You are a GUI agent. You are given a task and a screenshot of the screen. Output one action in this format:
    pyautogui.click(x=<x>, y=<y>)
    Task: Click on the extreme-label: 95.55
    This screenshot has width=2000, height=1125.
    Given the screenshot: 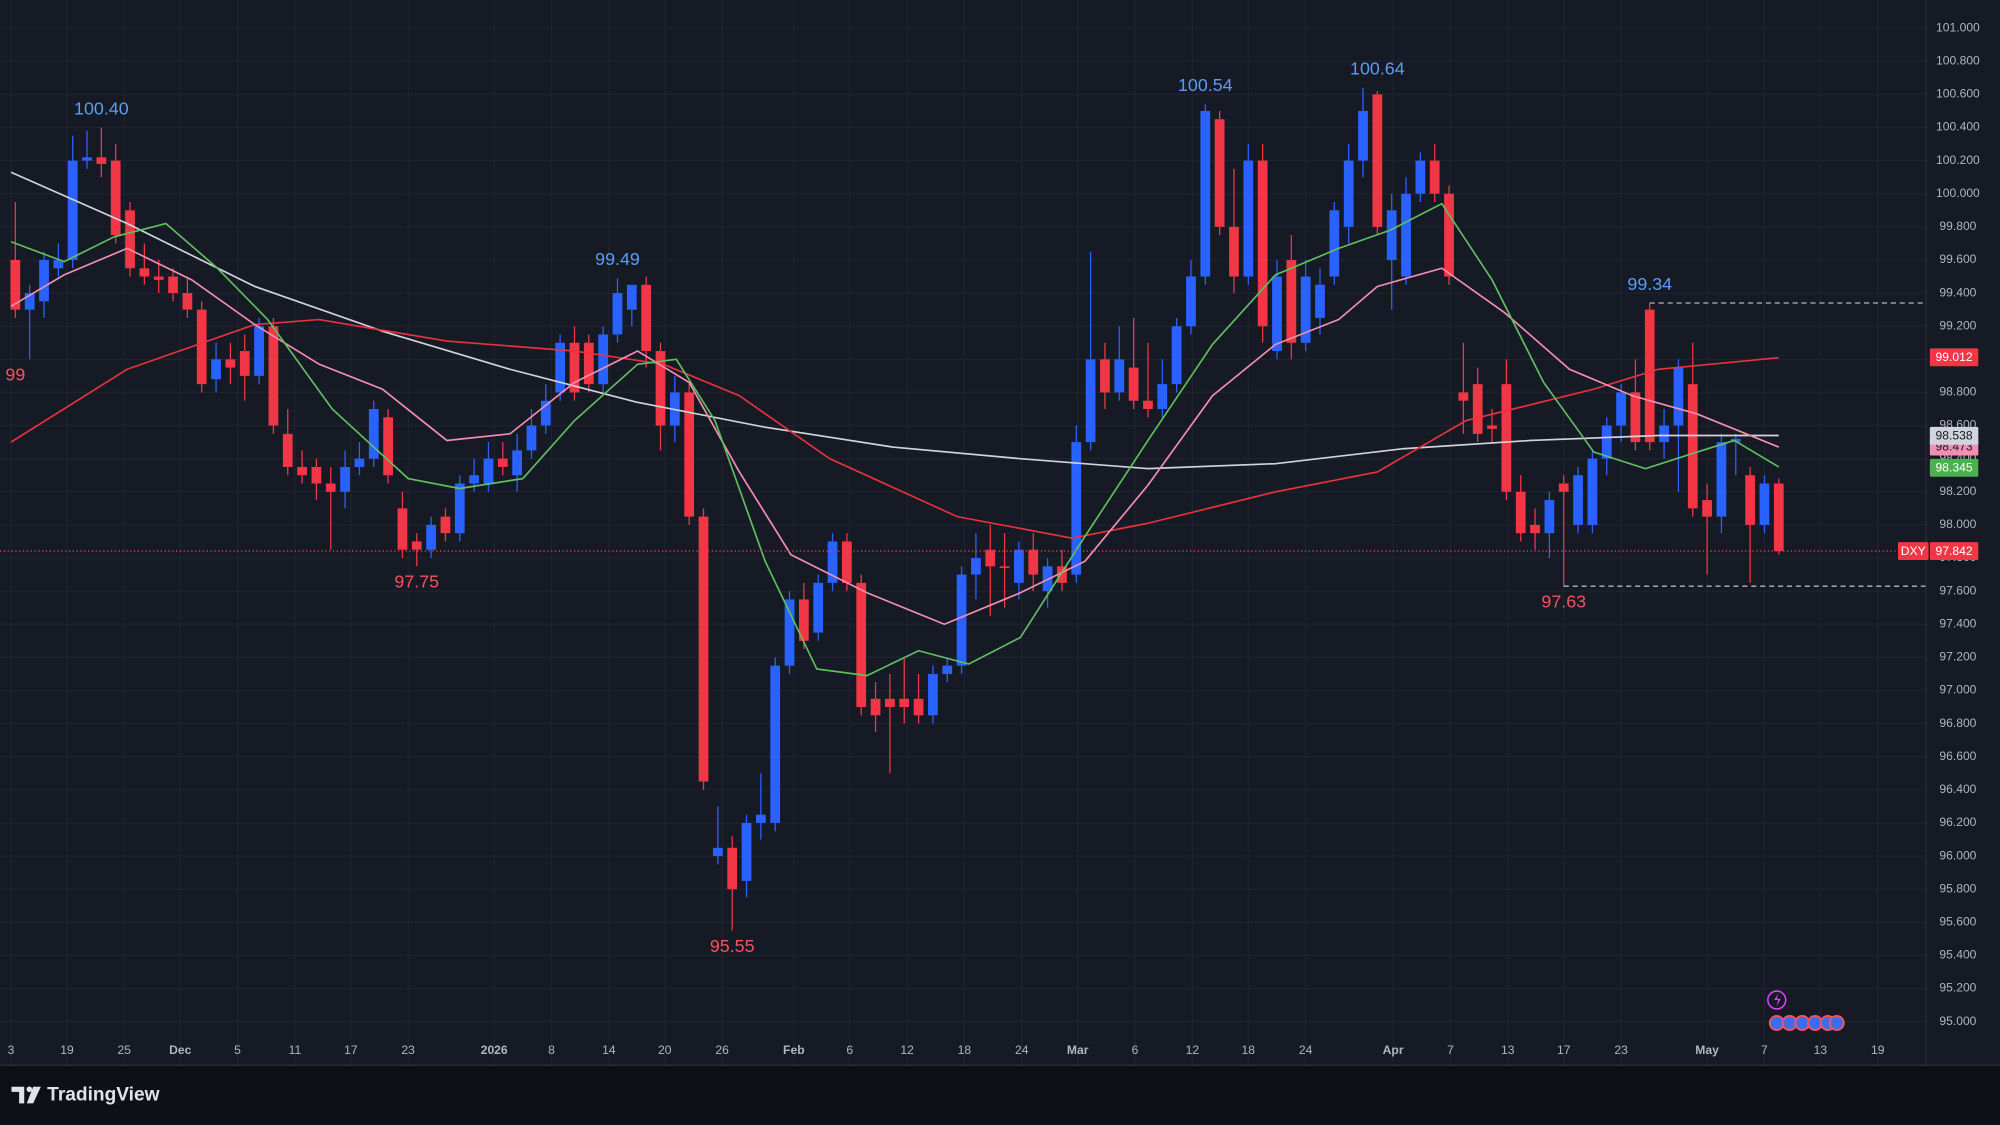 What is the action you would take?
    pyautogui.click(x=732, y=946)
    